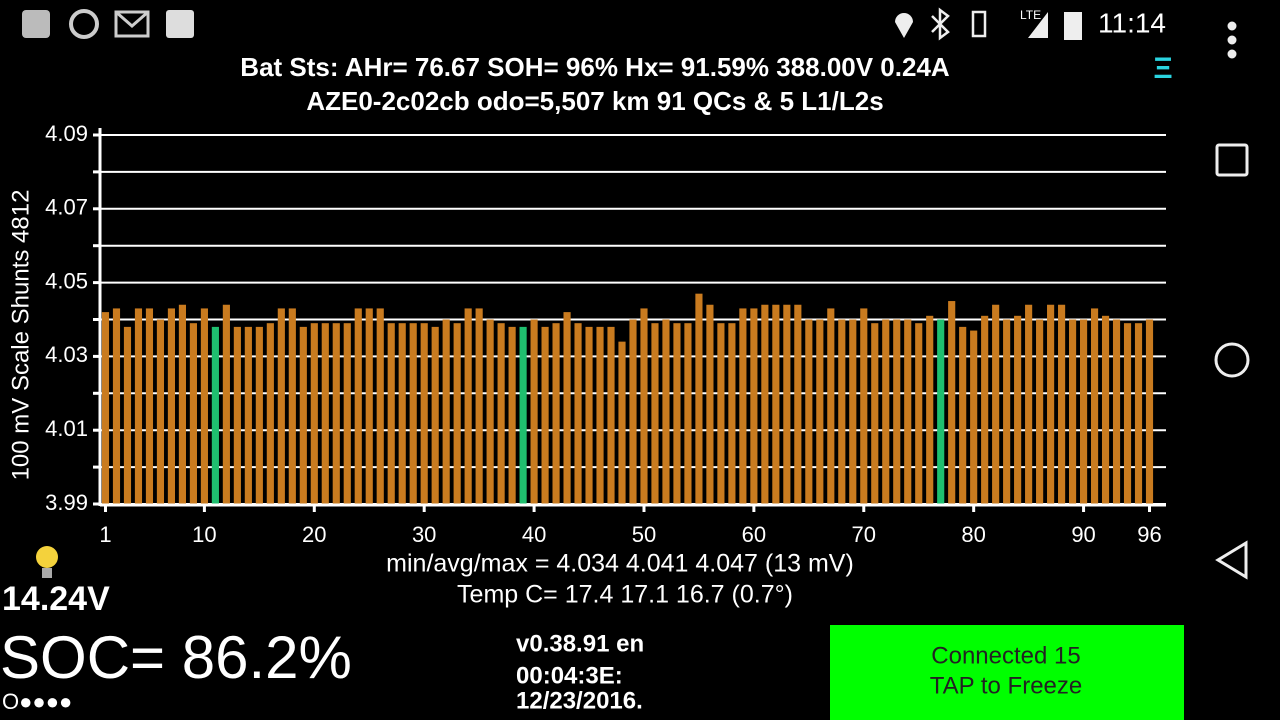  What do you see at coordinates (1132, 22) in the screenshot?
I see `clock: 11:14` at bounding box center [1132, 22].